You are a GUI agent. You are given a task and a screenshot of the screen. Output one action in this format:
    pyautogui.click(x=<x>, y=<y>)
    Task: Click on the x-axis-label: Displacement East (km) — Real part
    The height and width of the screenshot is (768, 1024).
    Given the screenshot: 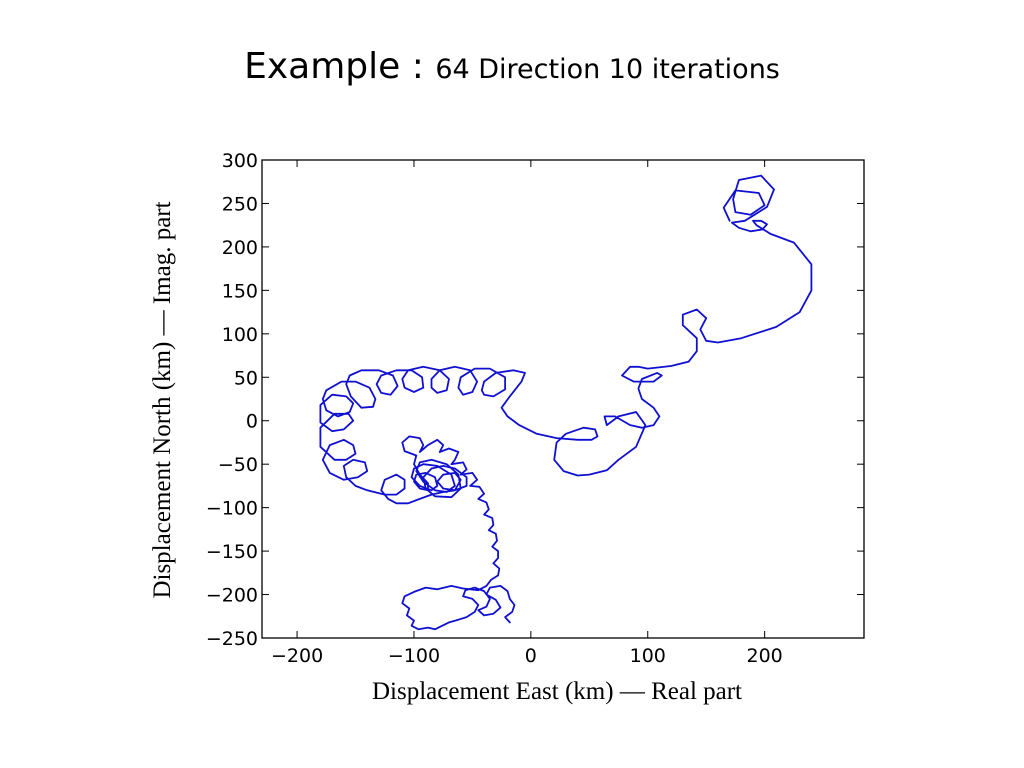 What is the action you would take?
    pyautogui.click(x=557, y=691)
    